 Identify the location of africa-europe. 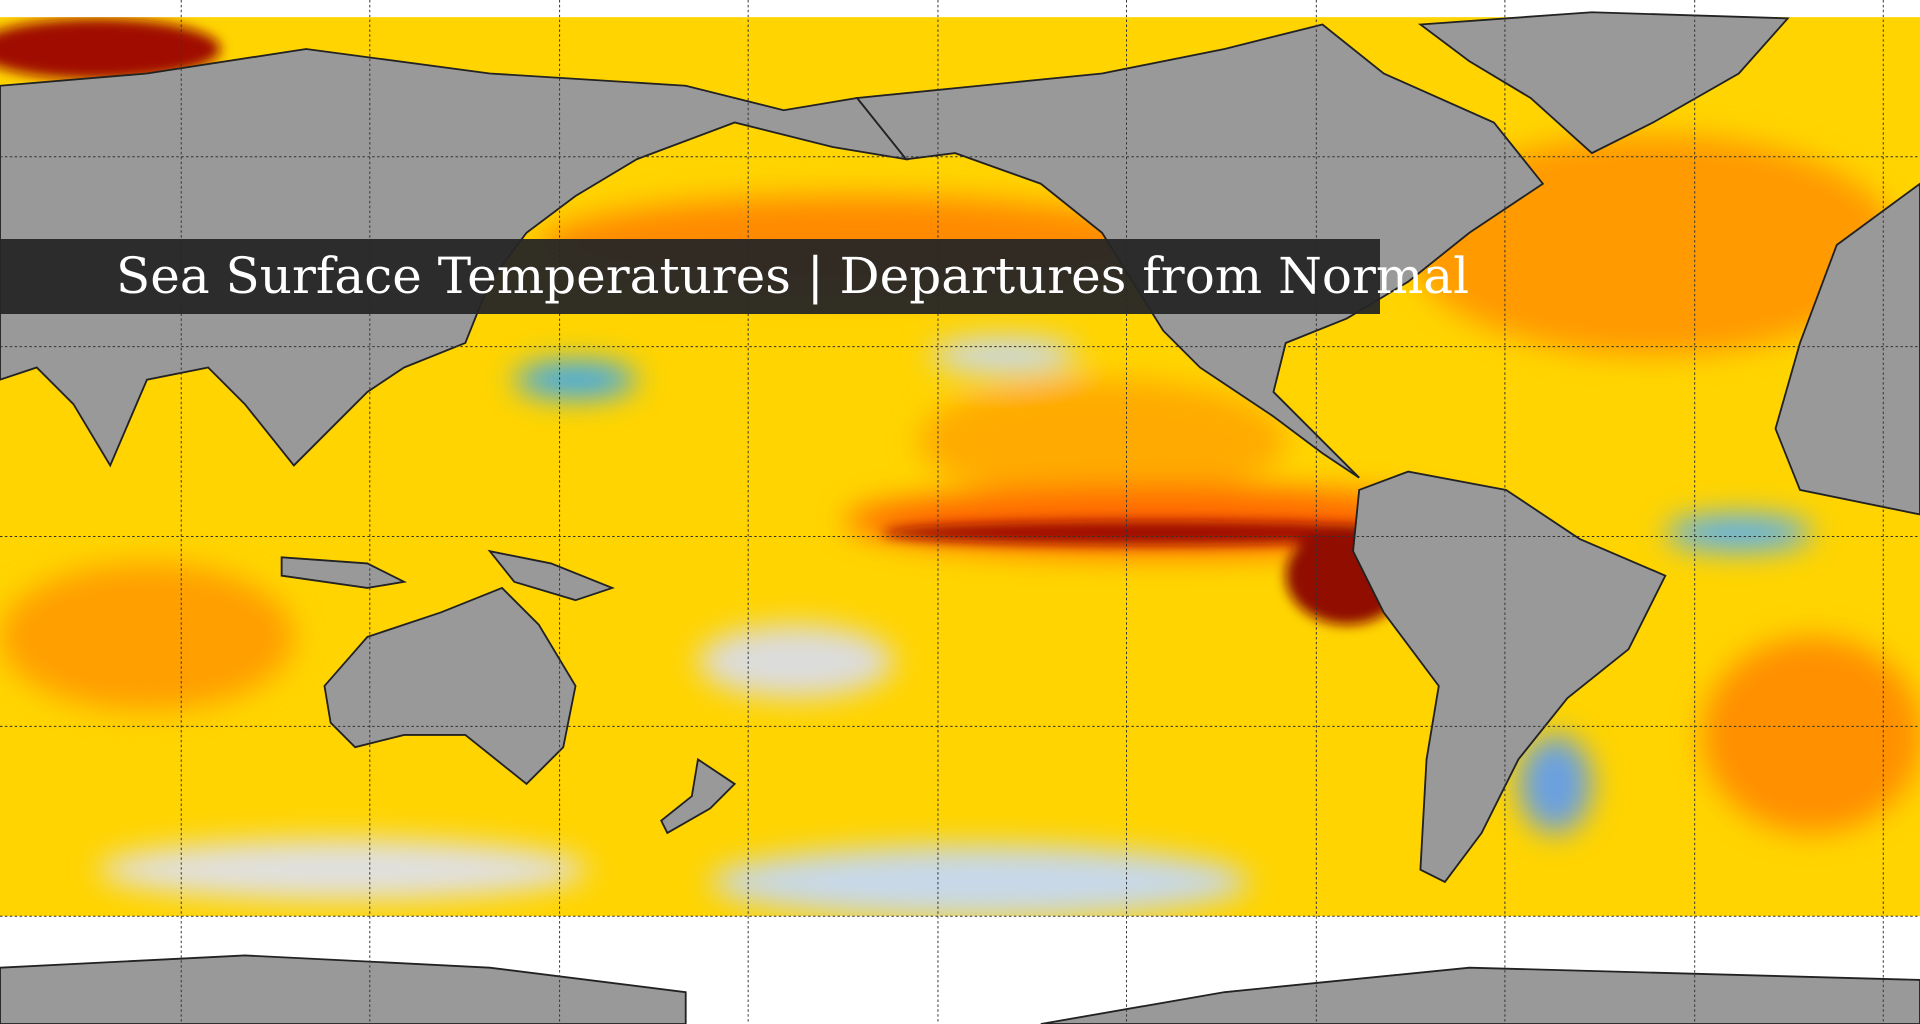
(1847, 349).